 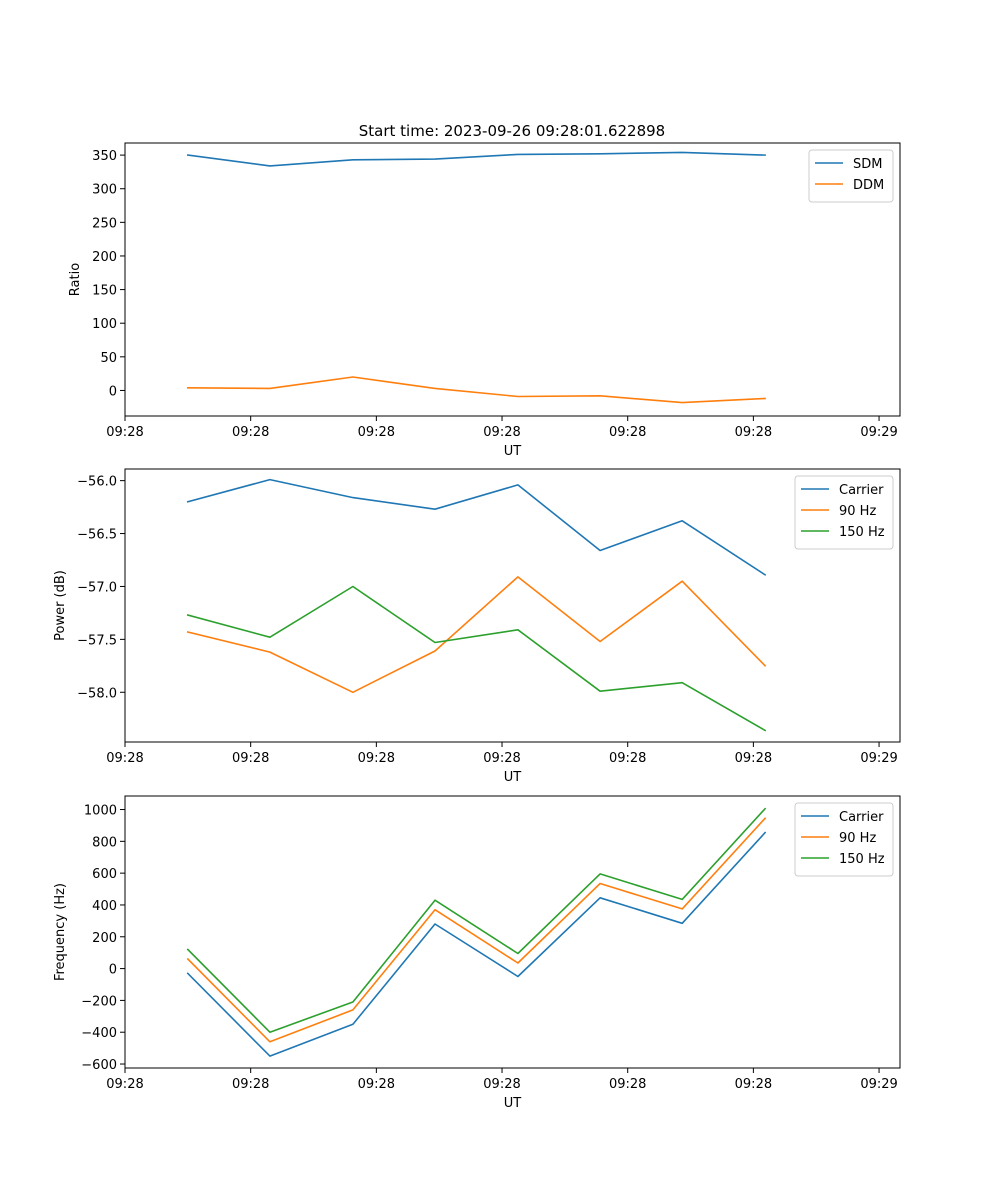 I want to click on y-tick-label: −58.0, so click(x=97, y=693).